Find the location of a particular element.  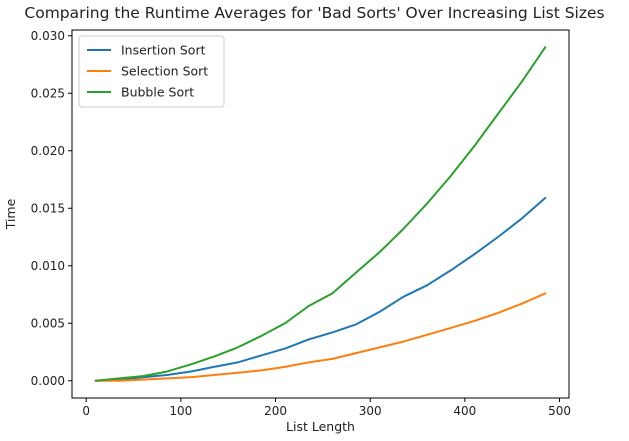

legend-label-insertion-sort: Insertion Sort is located at coordinates (163, 50).